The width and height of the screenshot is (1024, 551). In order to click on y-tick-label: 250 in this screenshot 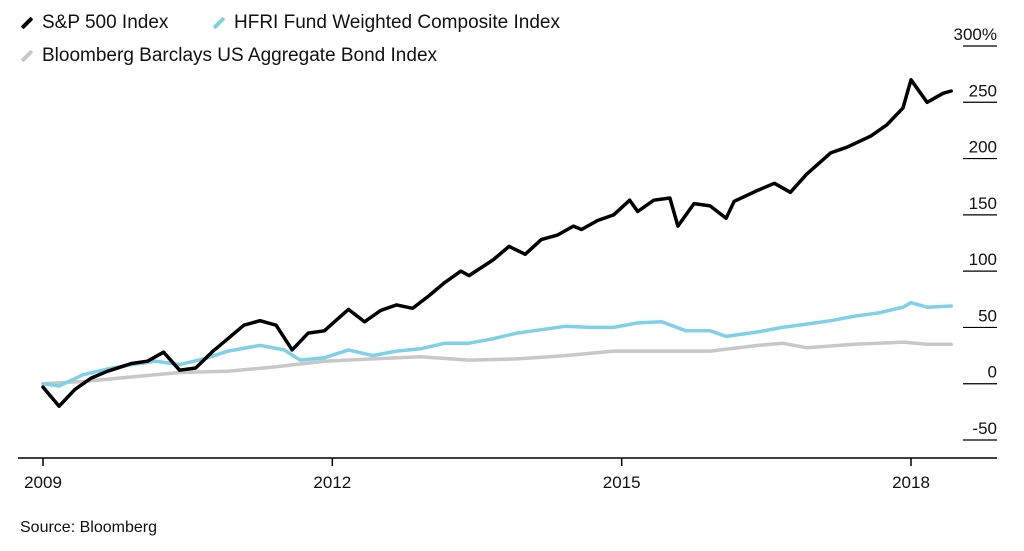, I will do `click(983, 90)`.